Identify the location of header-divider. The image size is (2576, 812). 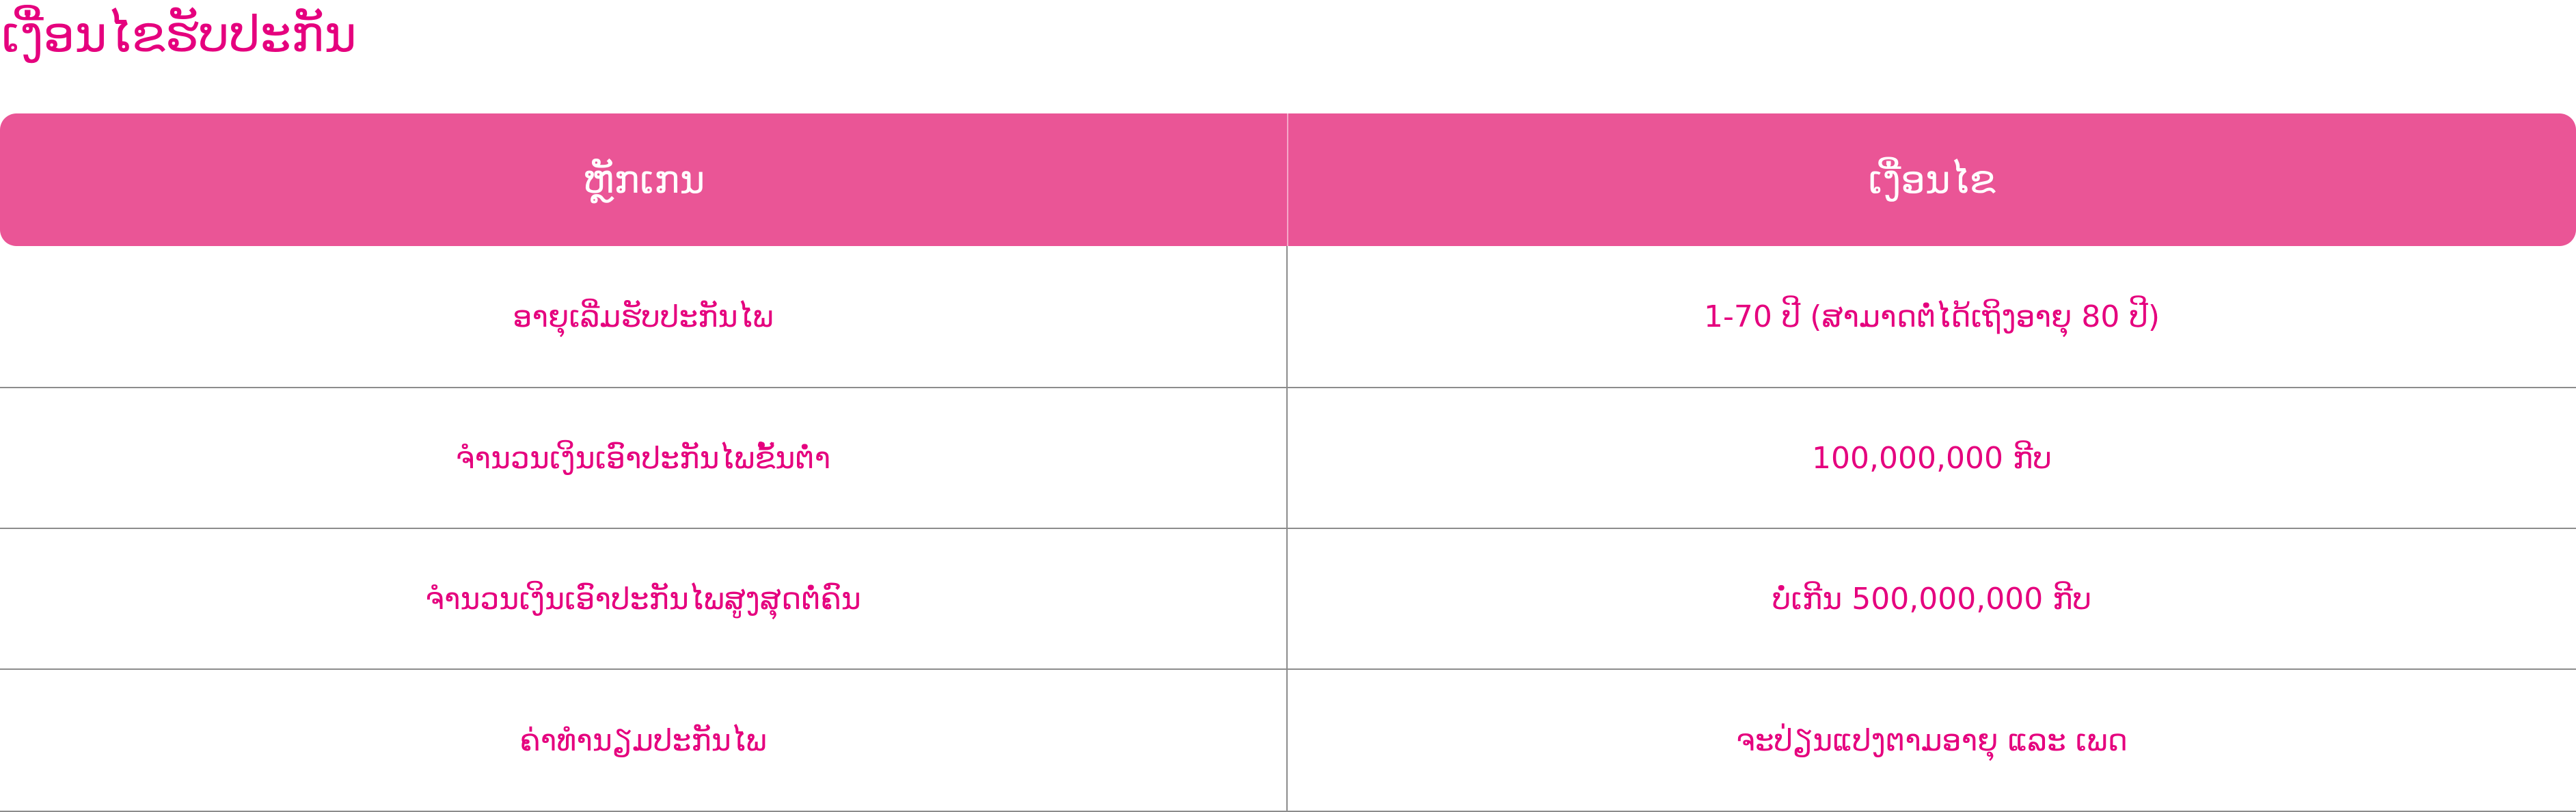
(1288, 179).